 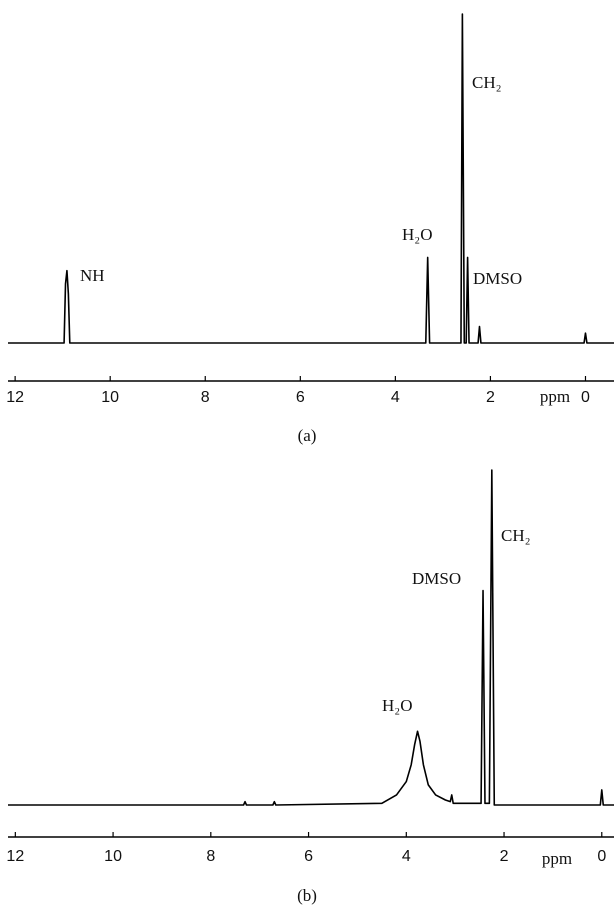 I want to click on peak-label: NH, so click(x=92, y=275).